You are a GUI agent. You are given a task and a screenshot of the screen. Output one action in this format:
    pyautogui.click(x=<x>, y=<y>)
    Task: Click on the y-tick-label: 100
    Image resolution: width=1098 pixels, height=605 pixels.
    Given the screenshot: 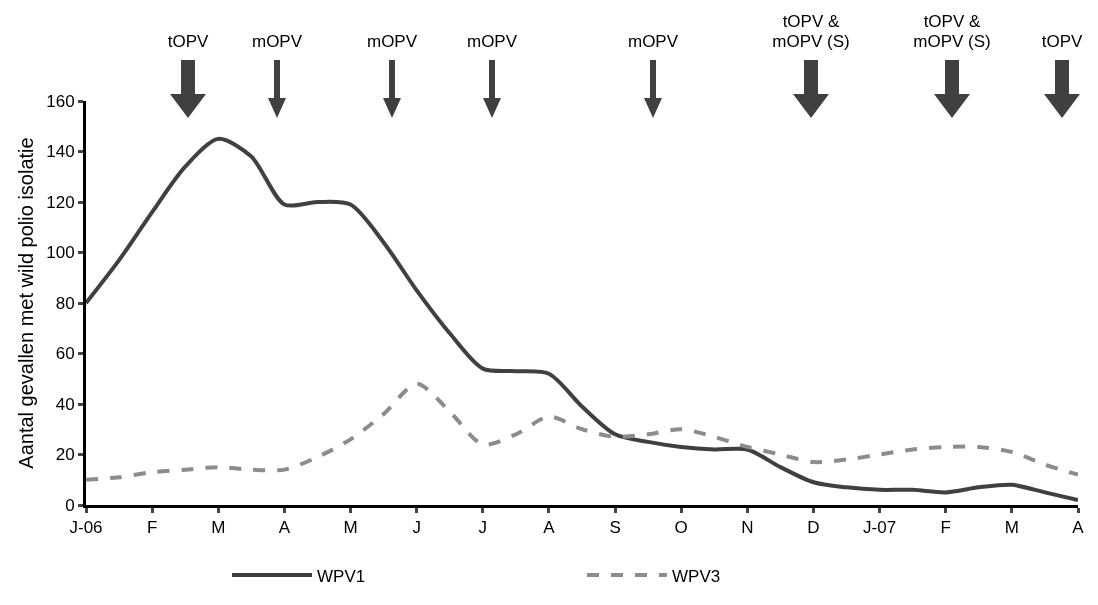 What is the action you would take?
    pyautogui.click(x=60, y=253)
    